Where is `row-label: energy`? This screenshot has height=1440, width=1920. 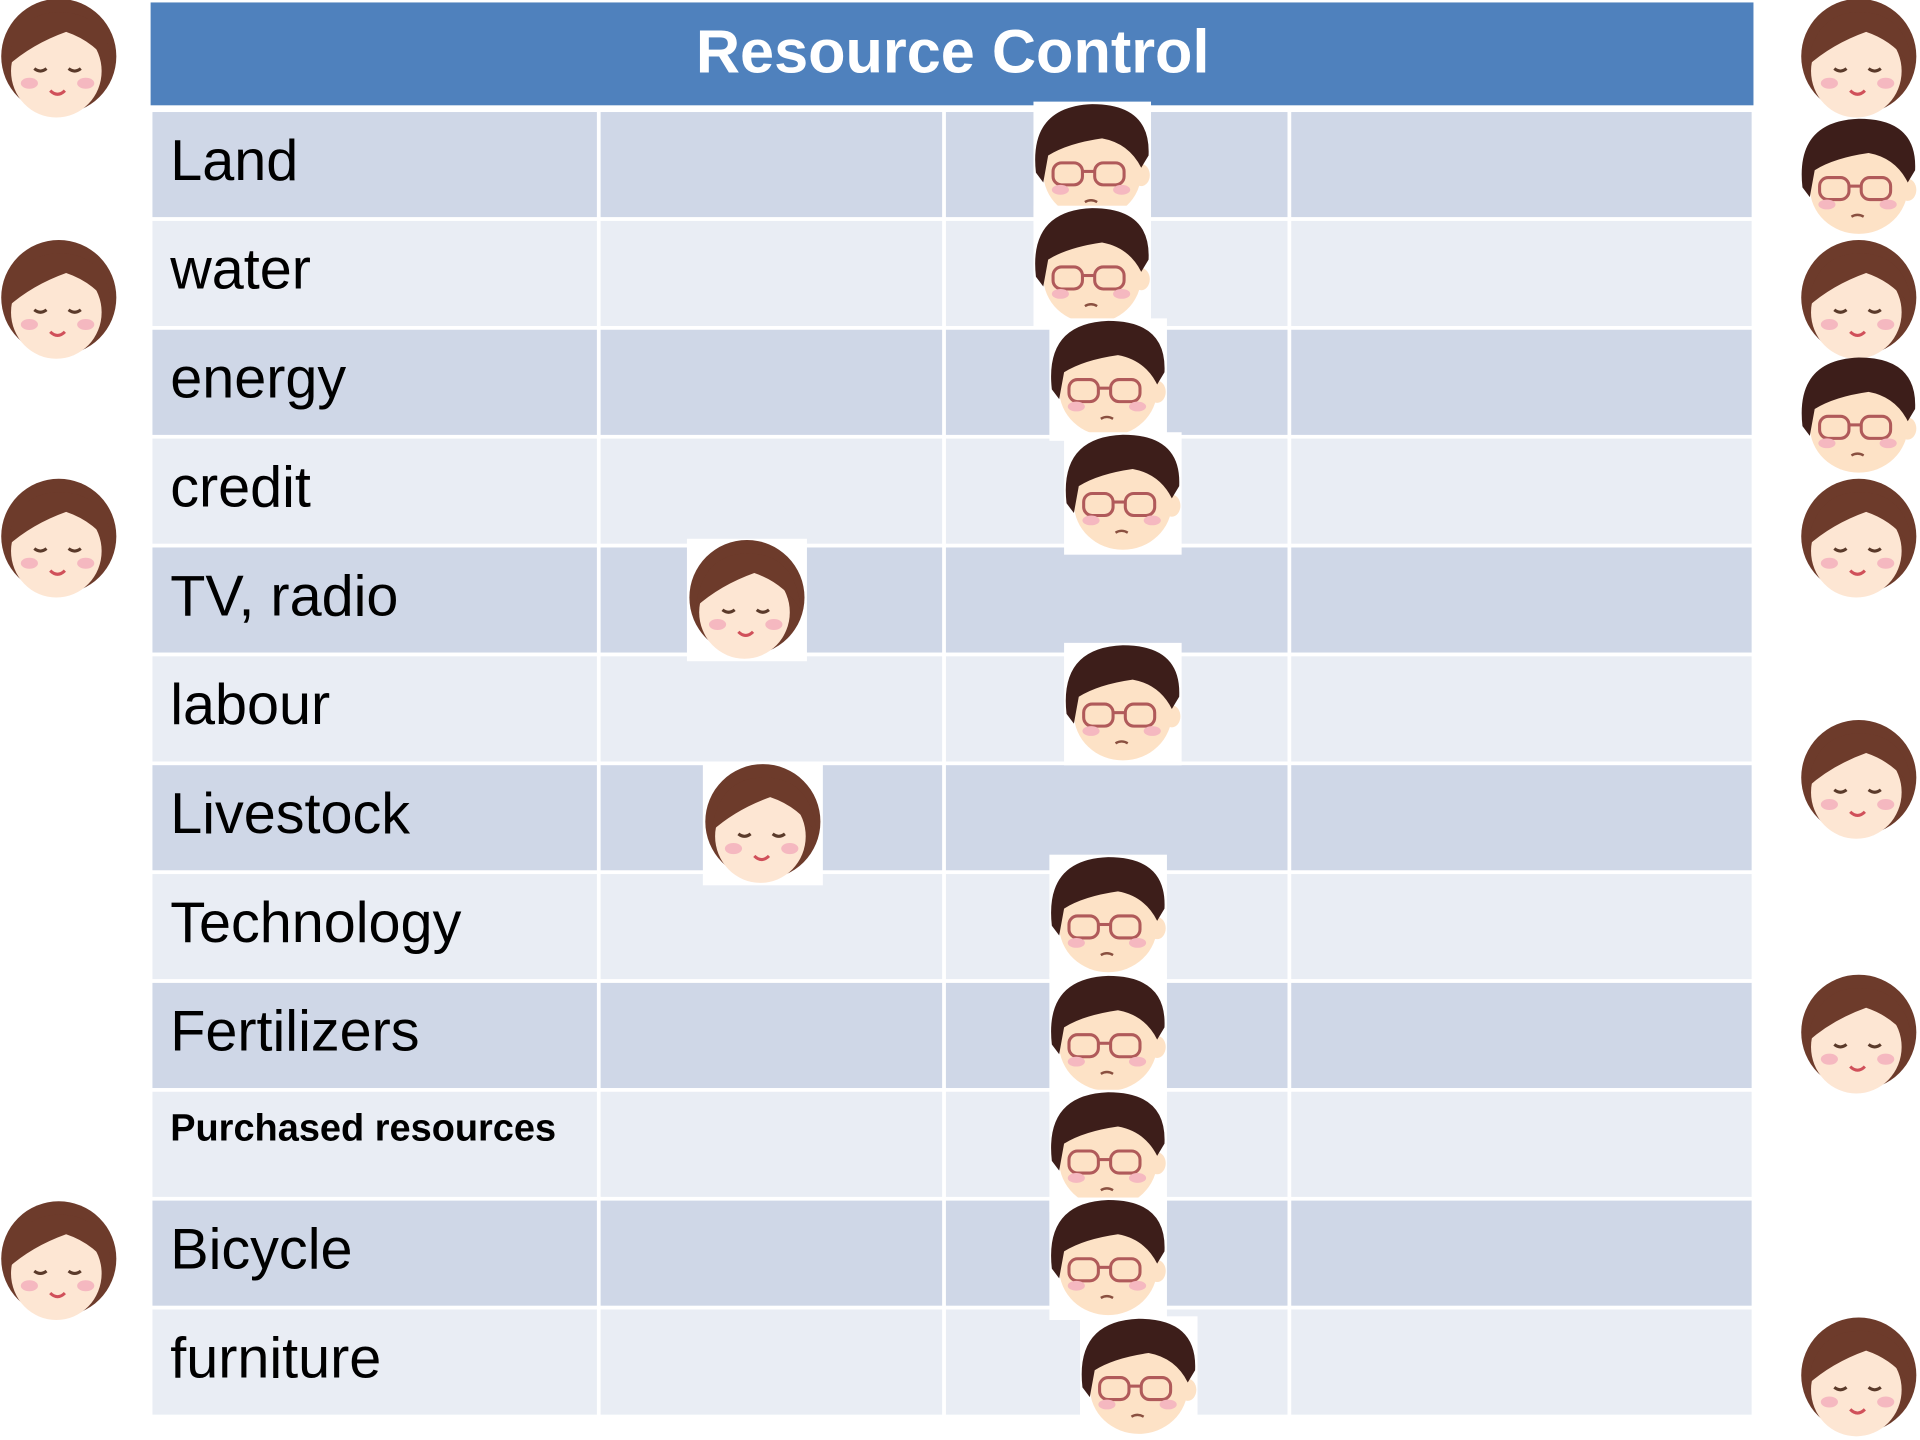
row-label: energy is located at coordinates (258, 379).